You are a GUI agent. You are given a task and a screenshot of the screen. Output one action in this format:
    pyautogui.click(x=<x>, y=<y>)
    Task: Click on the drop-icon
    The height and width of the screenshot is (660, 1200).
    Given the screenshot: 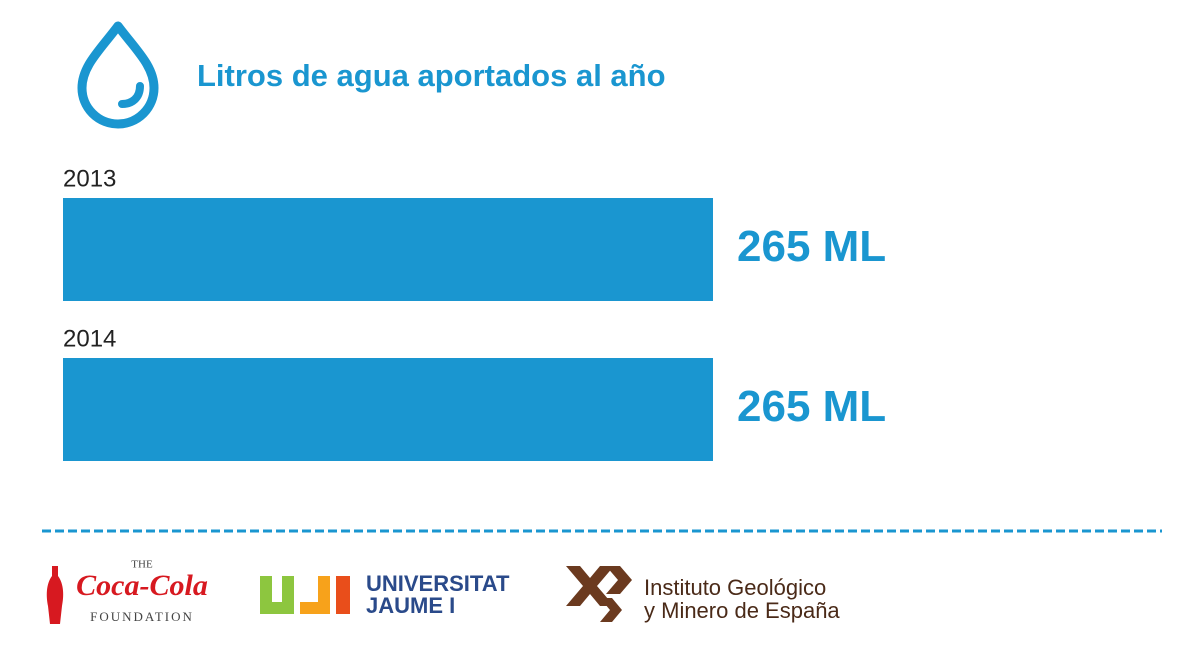 What is the action you would take?
    pyautogui.click(x=118, y=75)
    